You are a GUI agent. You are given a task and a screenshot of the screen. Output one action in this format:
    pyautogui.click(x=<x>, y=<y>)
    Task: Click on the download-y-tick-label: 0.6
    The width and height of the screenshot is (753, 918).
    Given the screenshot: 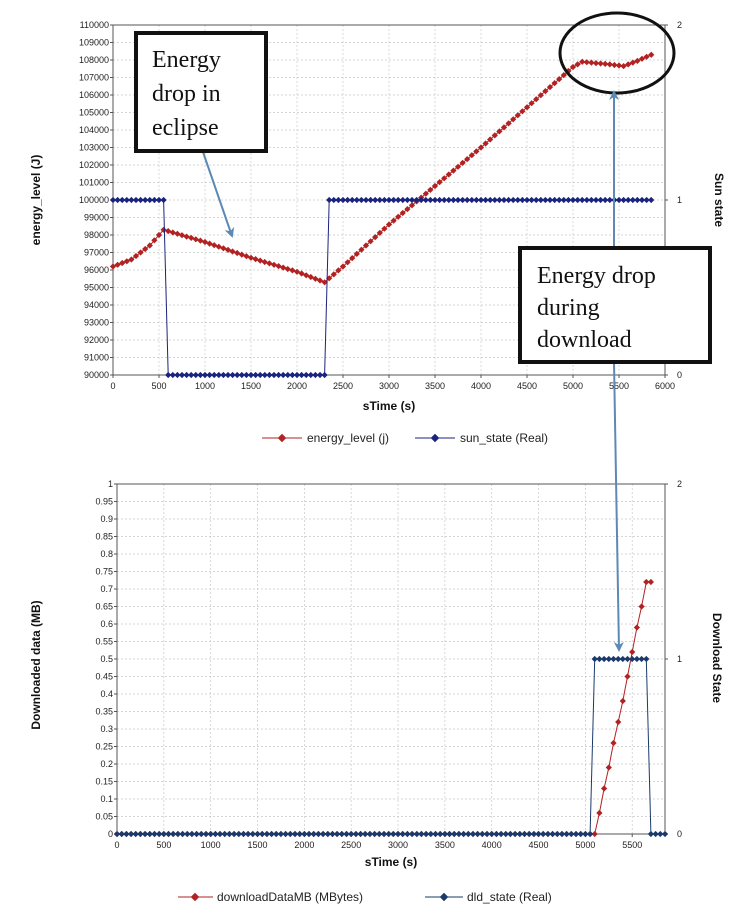 What is the action you would take?
    pyautogui.click(x=106, y=624)
    